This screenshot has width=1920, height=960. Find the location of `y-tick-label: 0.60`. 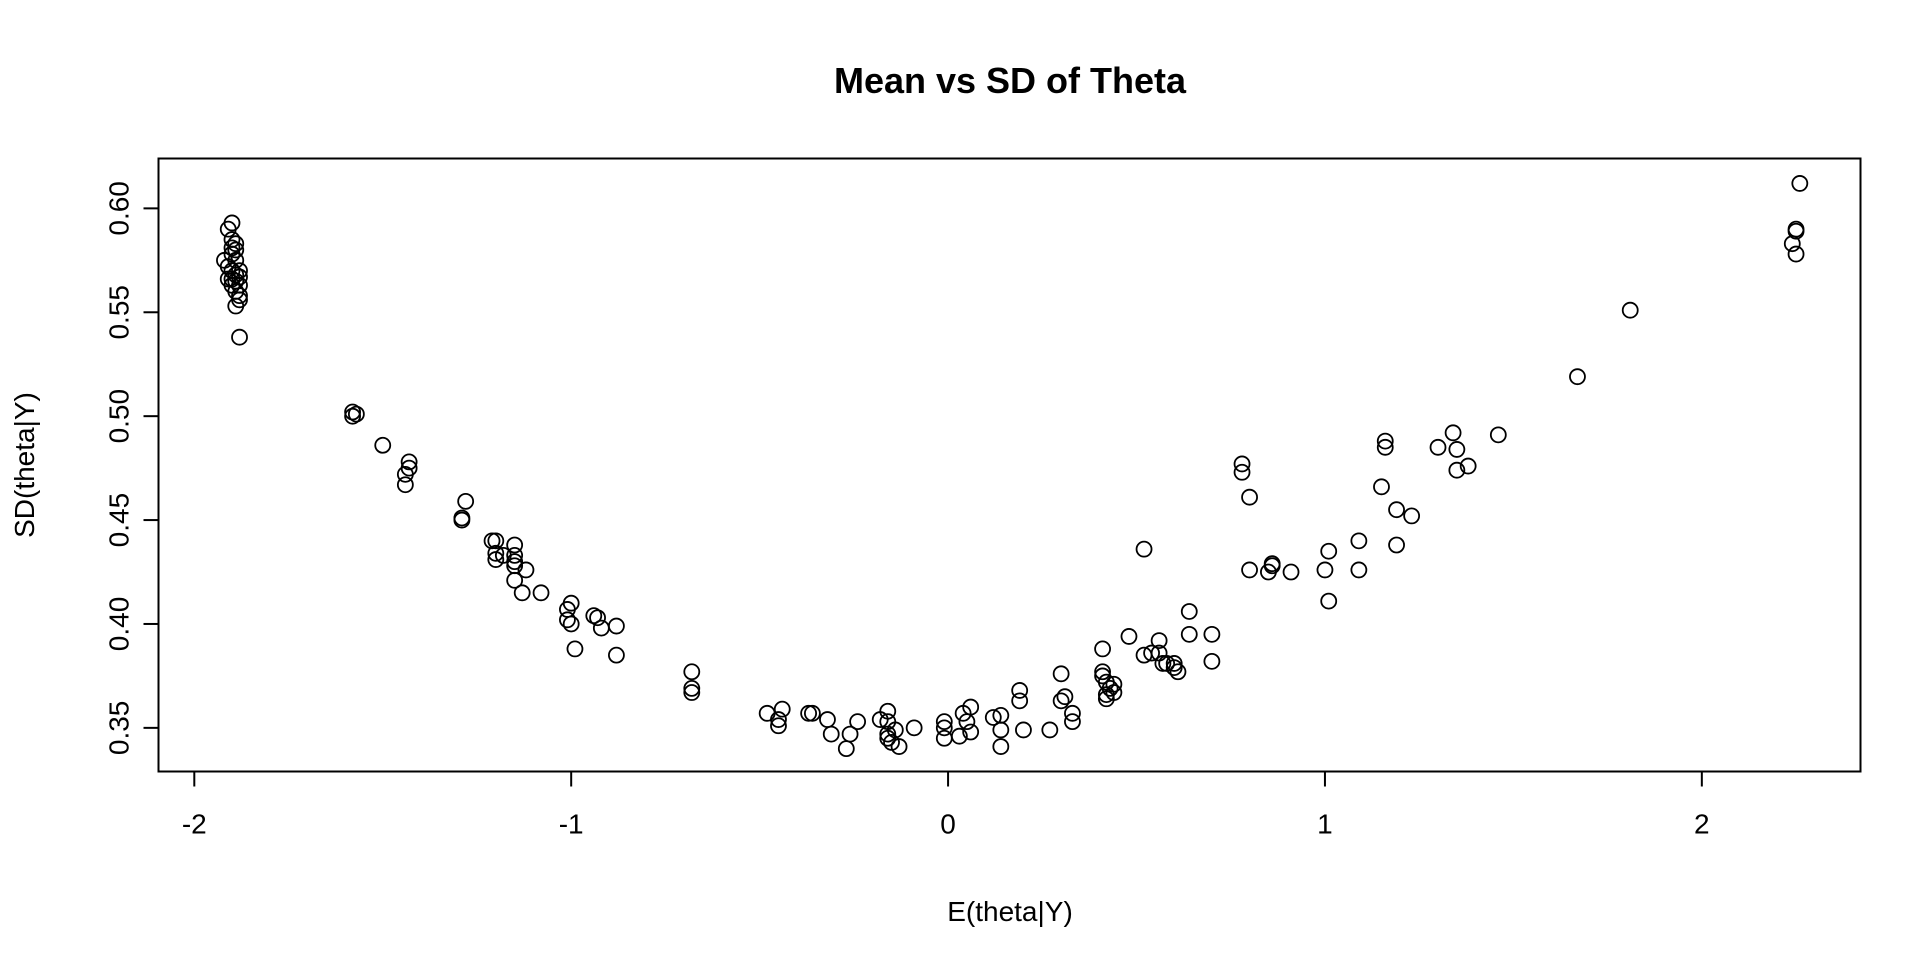

y-tick-label: 0.60 is located at coordinates (119, 208).